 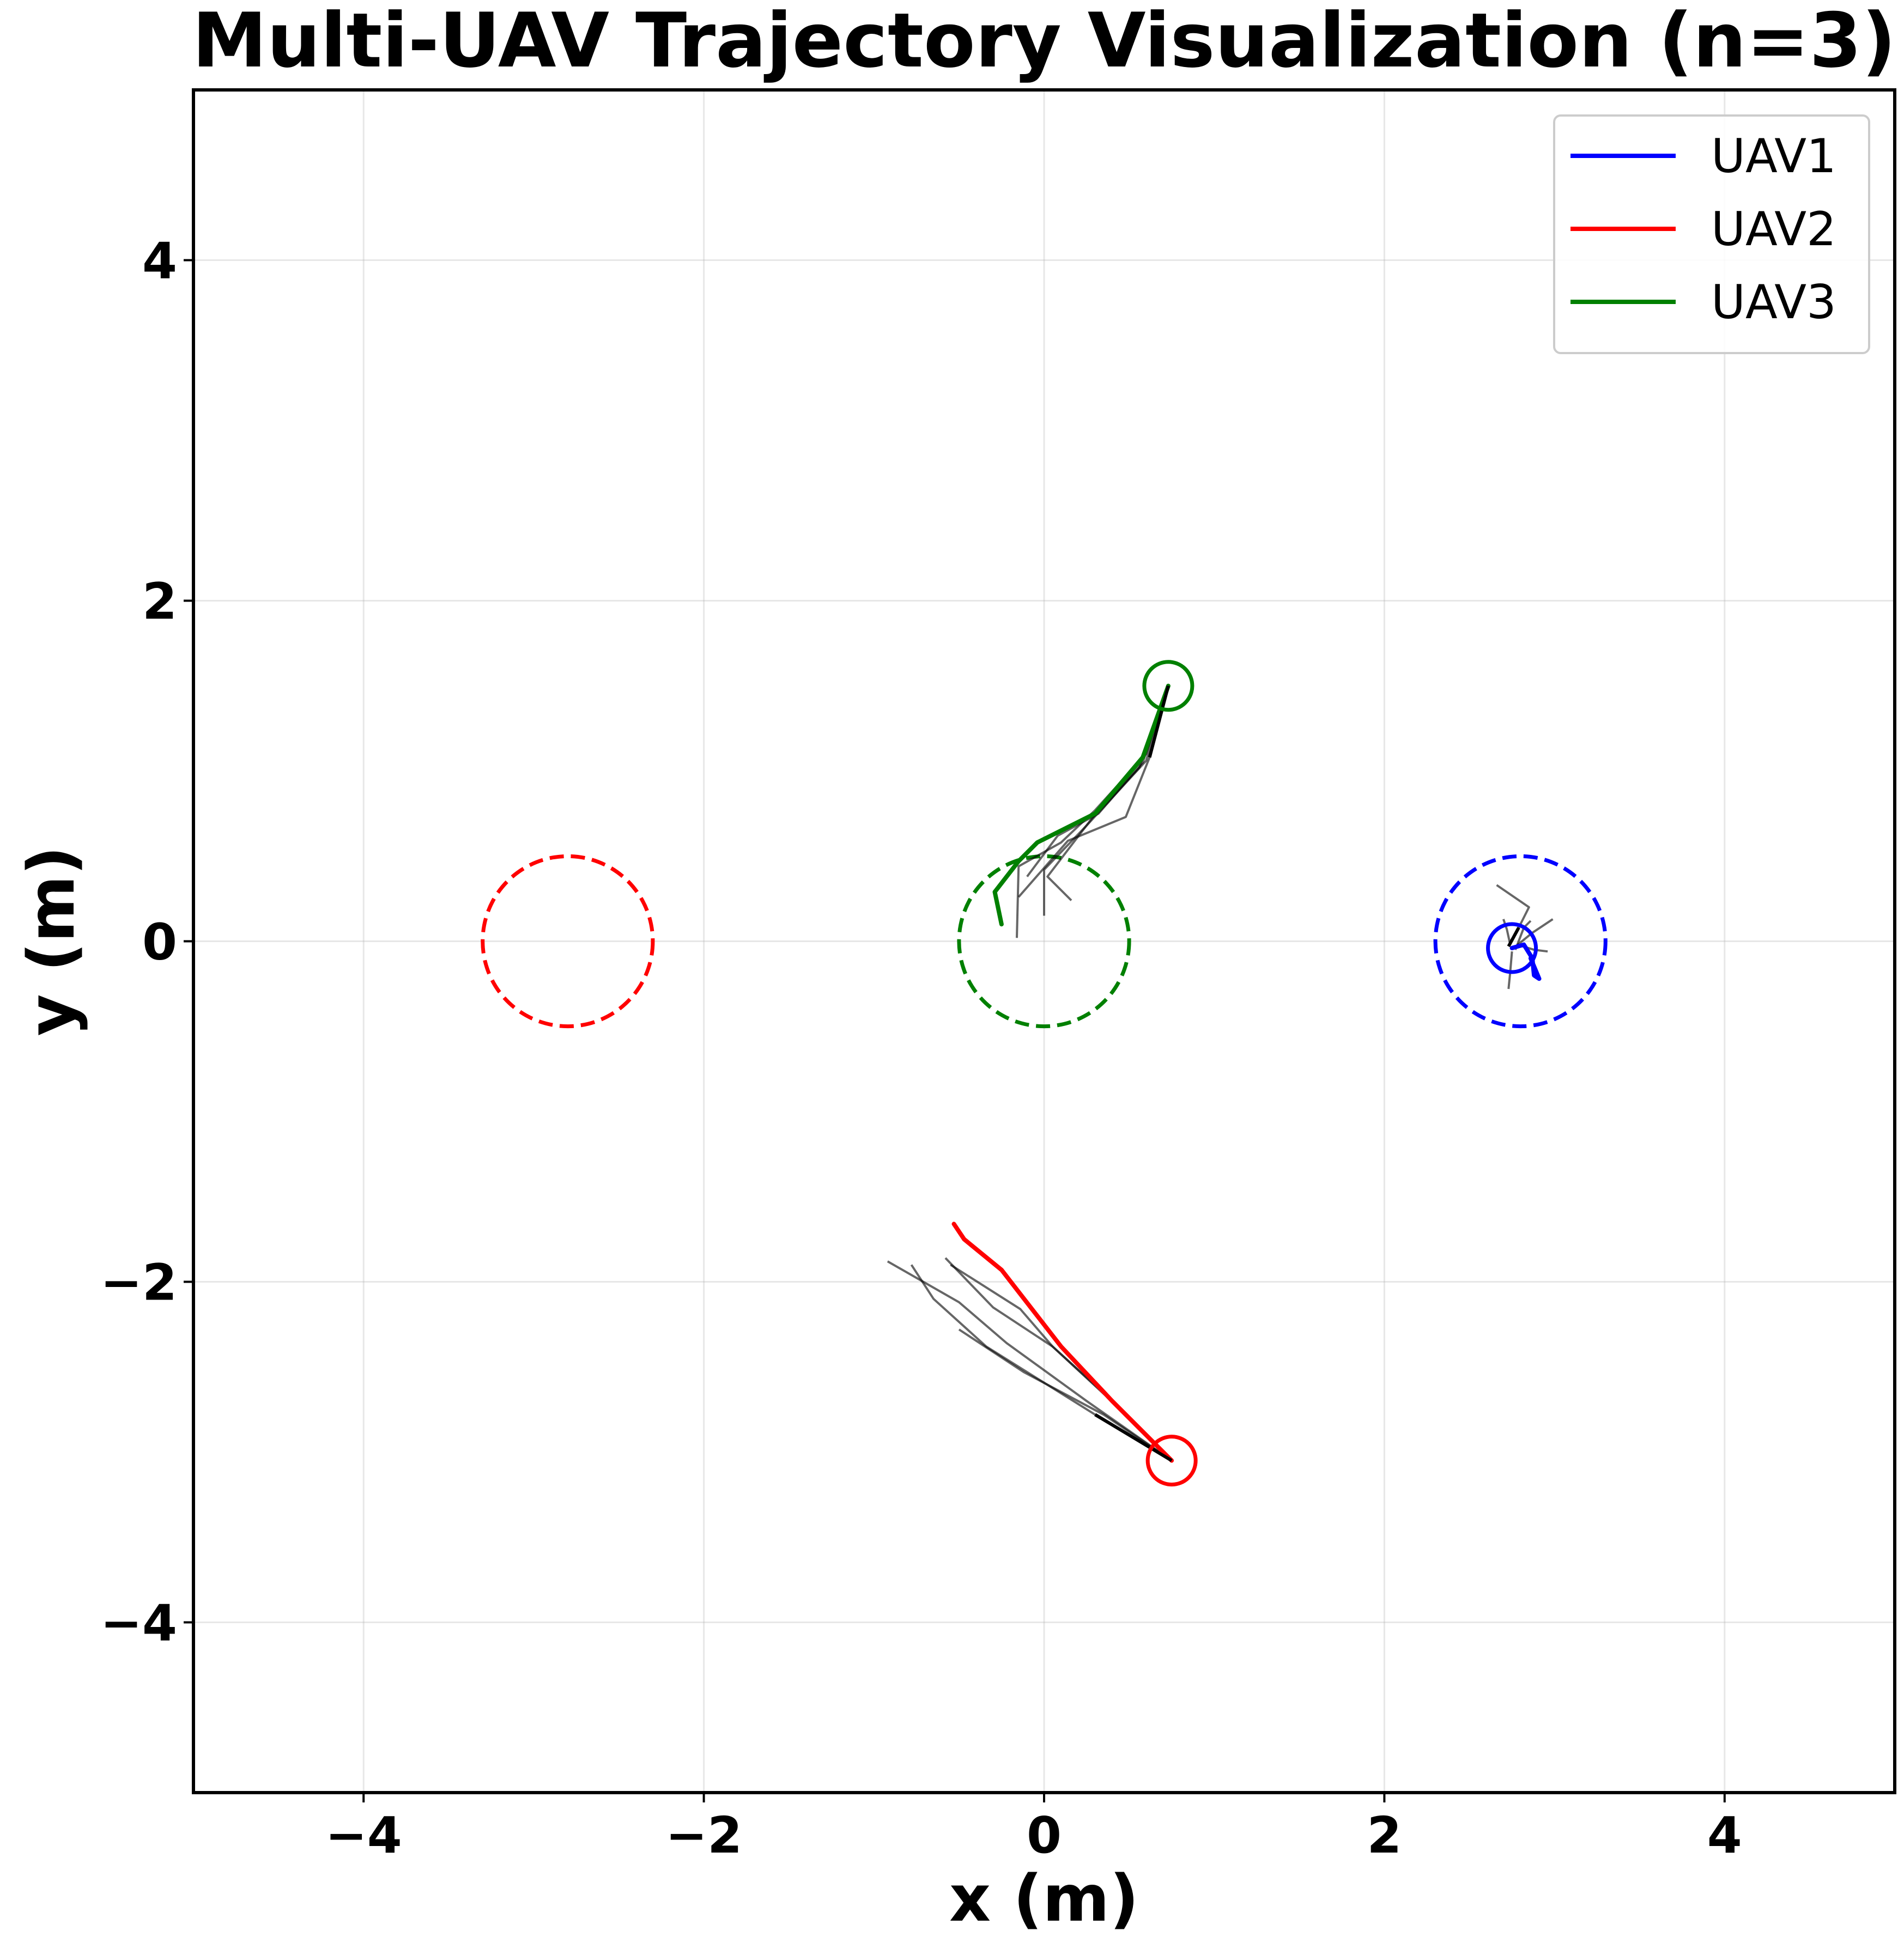 What do you see at coordinates (1507, 932) in the screenshot?
I see `uav1-predicted-path` at bounding box center [1507, 932].